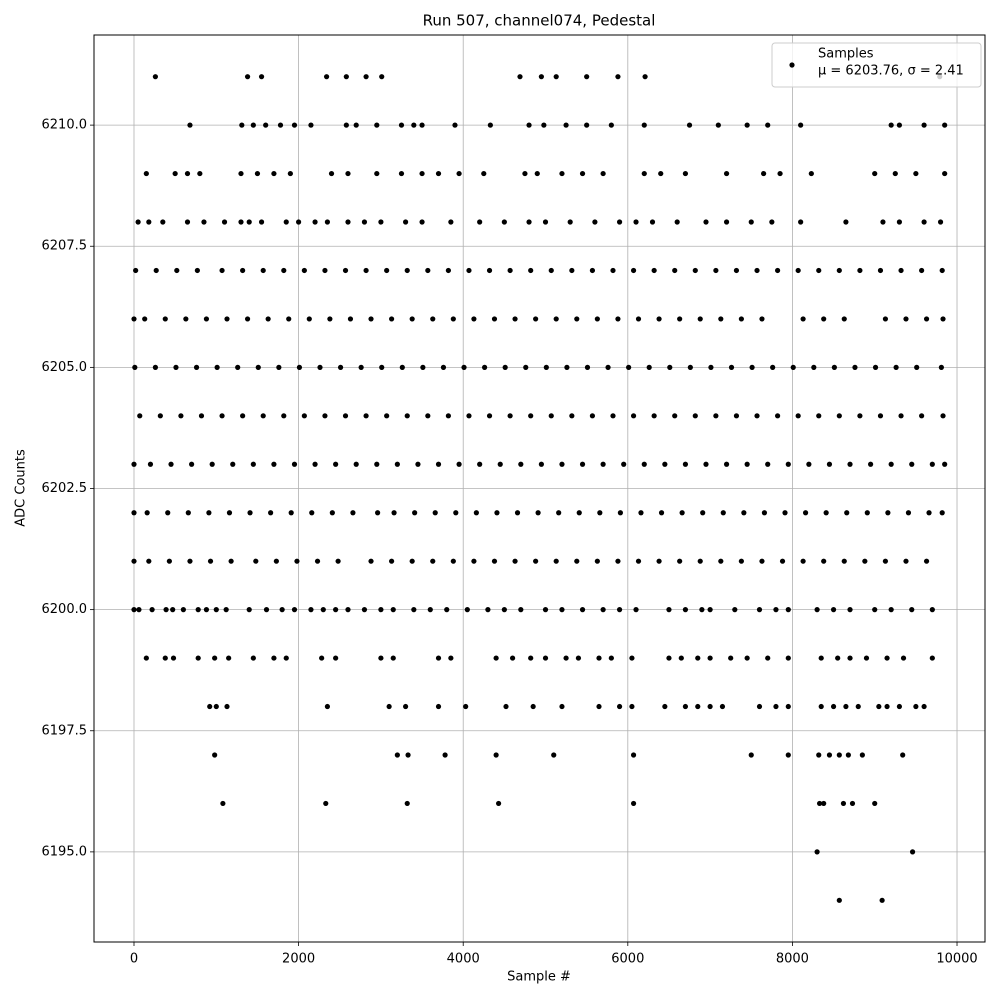 Image resolution: width=1000 pixels, height=1000 pixels. Describe the element at coordinates (539, 977) in the screenshot. I see `x-axis-label: Sample #` at that location.